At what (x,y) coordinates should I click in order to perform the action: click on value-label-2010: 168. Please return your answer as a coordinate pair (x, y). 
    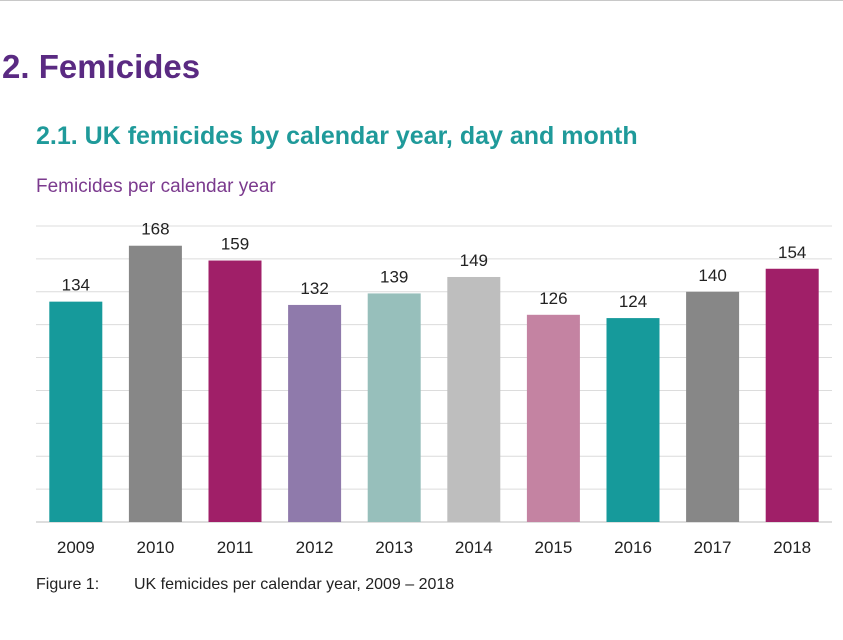
    Looking at the image, I should click on (155, 229).